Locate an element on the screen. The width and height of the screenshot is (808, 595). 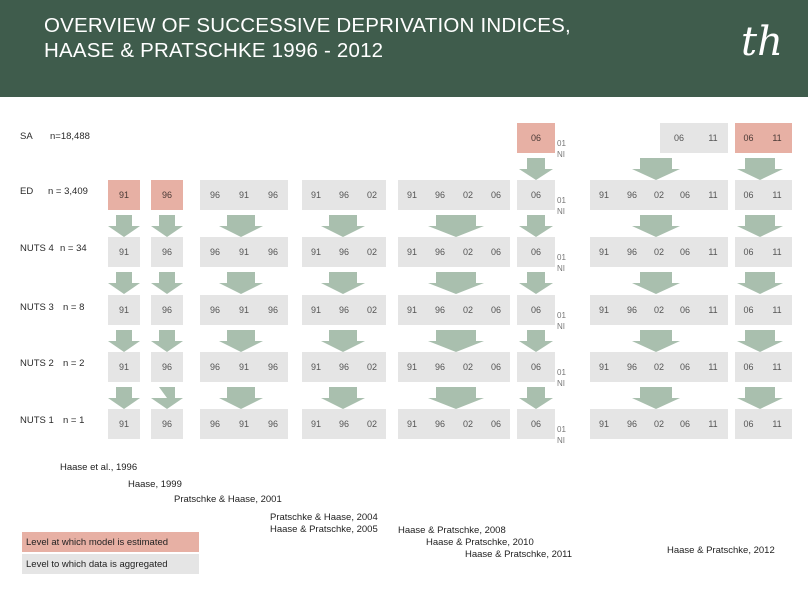
citation-2008: Haase & Pratschke, 2008 is located at coordinates (452, 530).